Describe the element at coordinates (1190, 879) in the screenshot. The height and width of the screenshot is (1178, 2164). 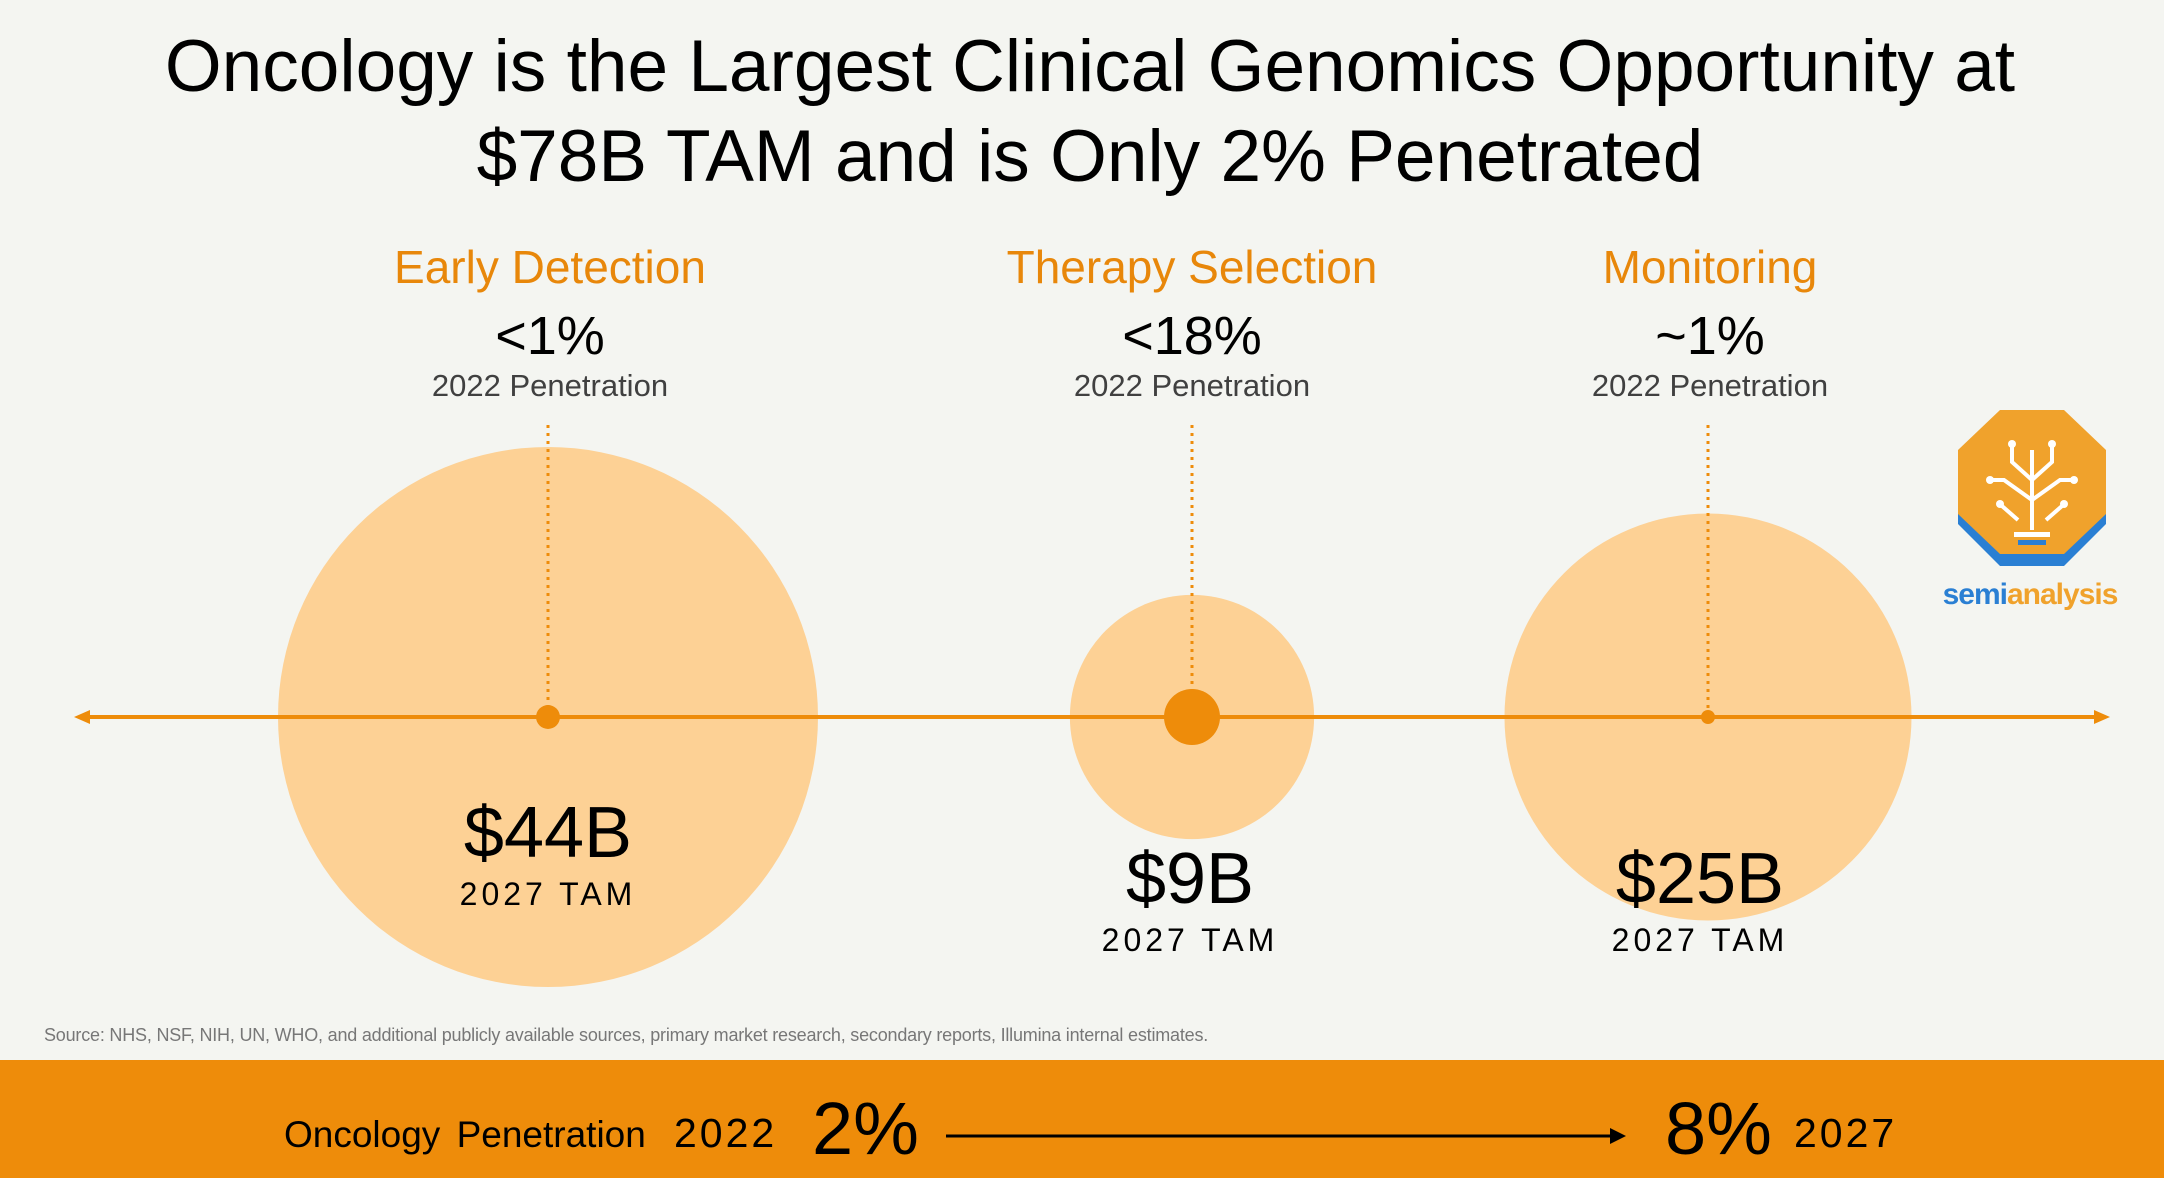
I see `tam-value-1: $9B` at that location.